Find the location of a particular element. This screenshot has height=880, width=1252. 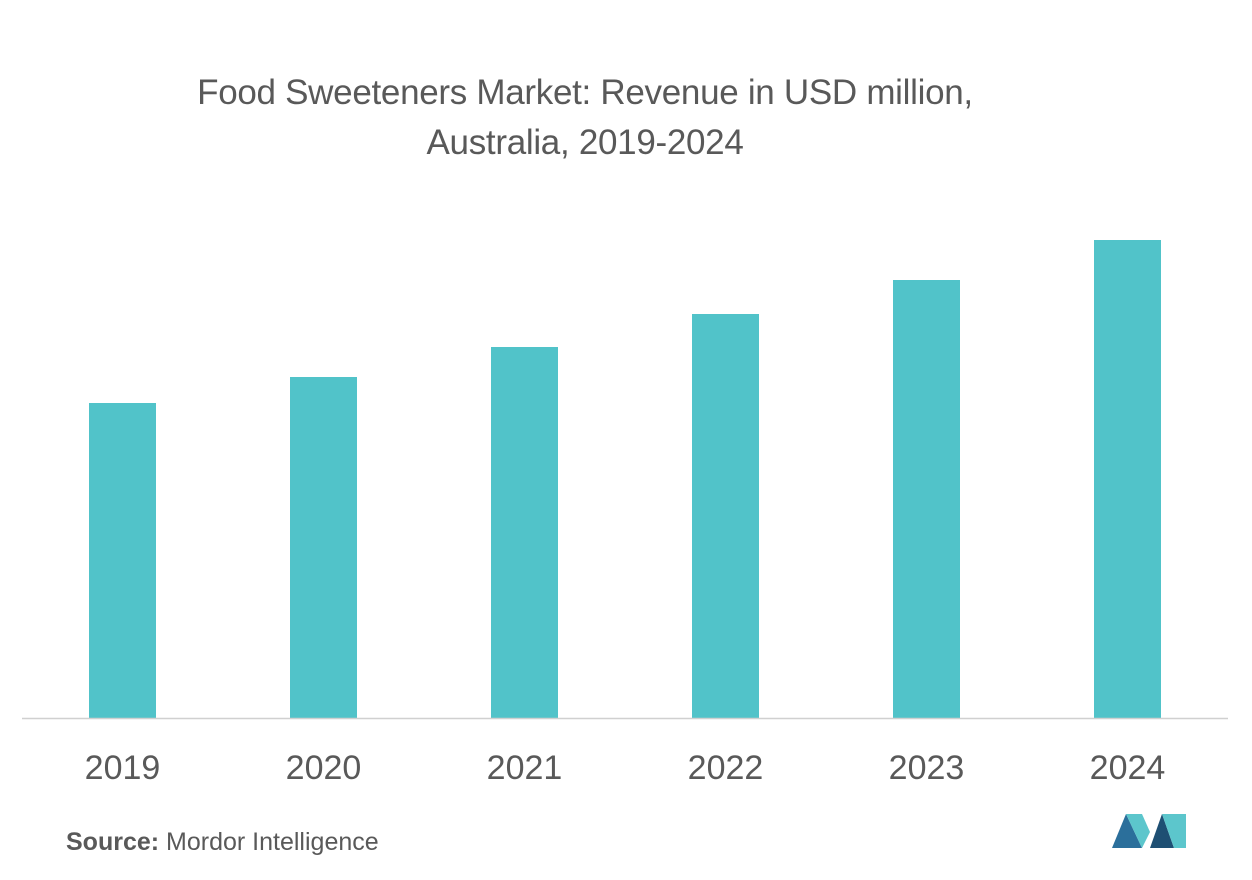

bar-2024 is located at coordinates (1127, 479).